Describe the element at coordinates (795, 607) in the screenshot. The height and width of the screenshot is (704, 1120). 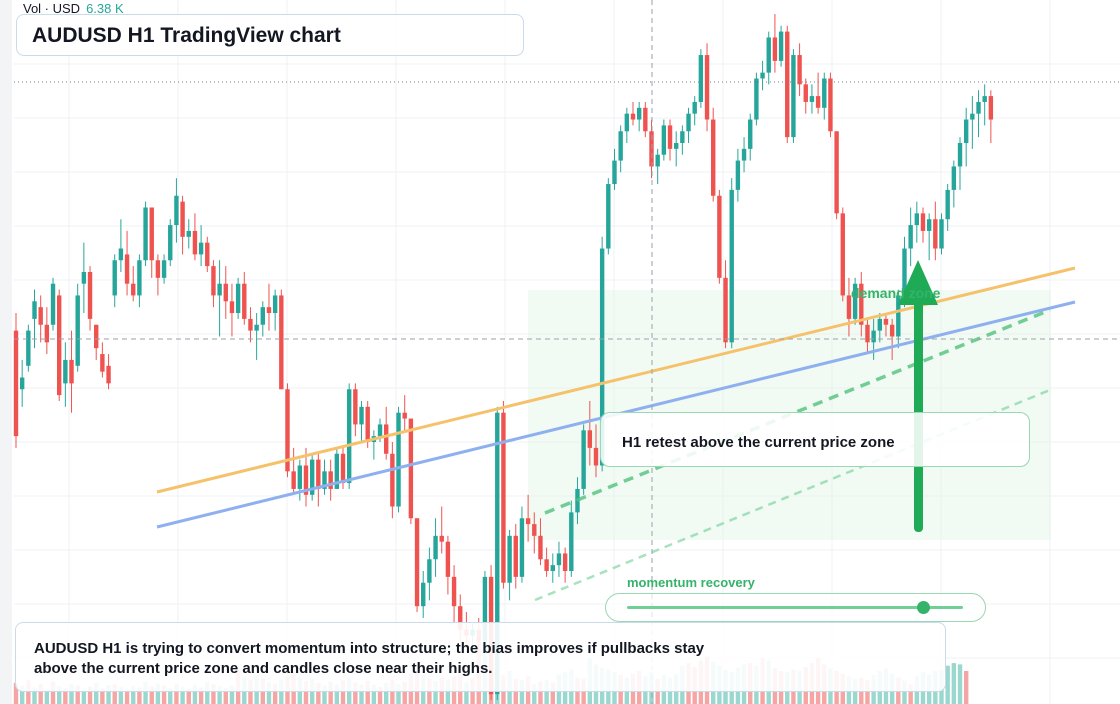
I see `momentum-meter-bar` at that location.